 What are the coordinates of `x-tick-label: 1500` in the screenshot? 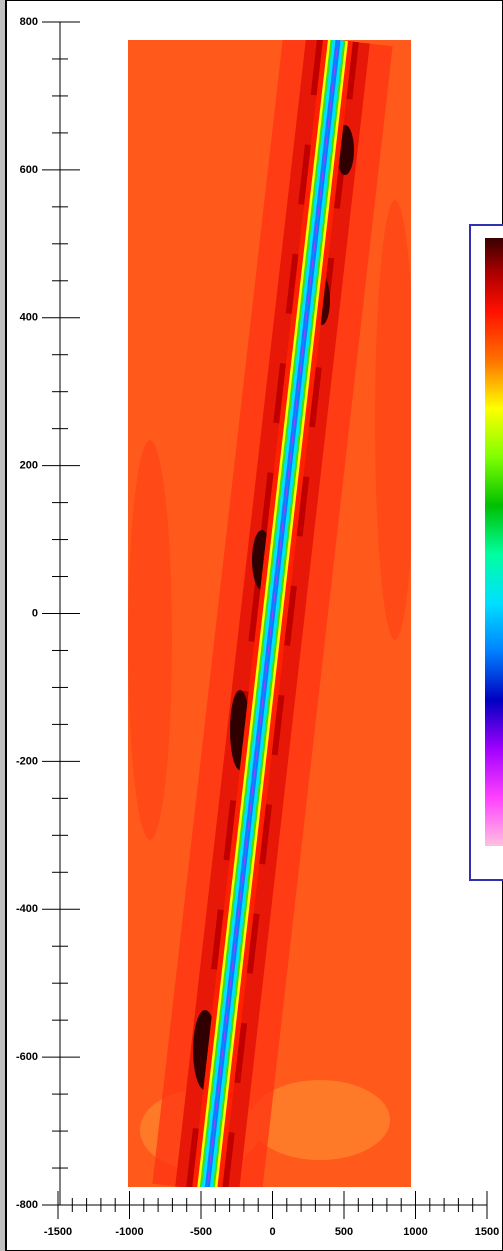 It's located at (487, 1232).